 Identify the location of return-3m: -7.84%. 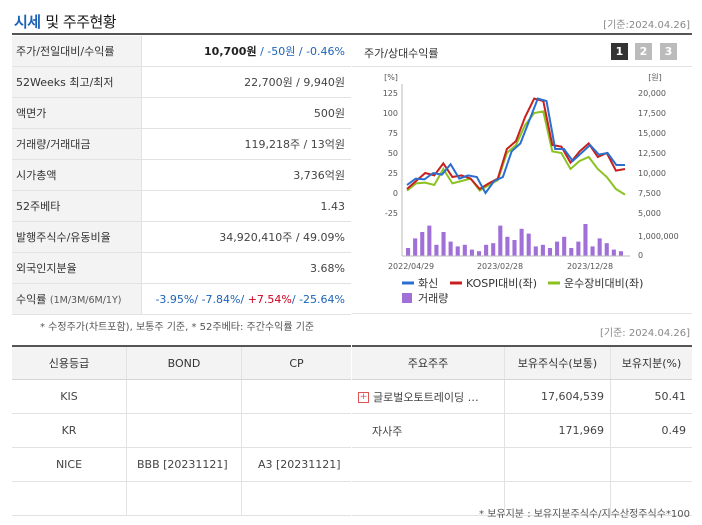
(221, 299).